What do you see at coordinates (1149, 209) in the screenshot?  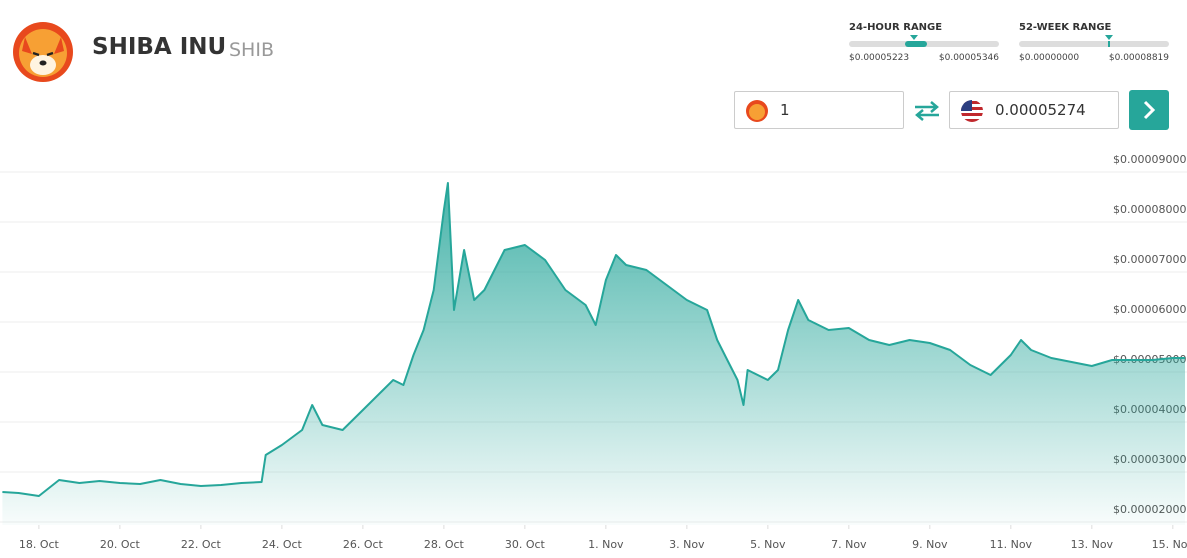 I see `y-tick-label: $0.00008000` at bounding box center [1149, 209].